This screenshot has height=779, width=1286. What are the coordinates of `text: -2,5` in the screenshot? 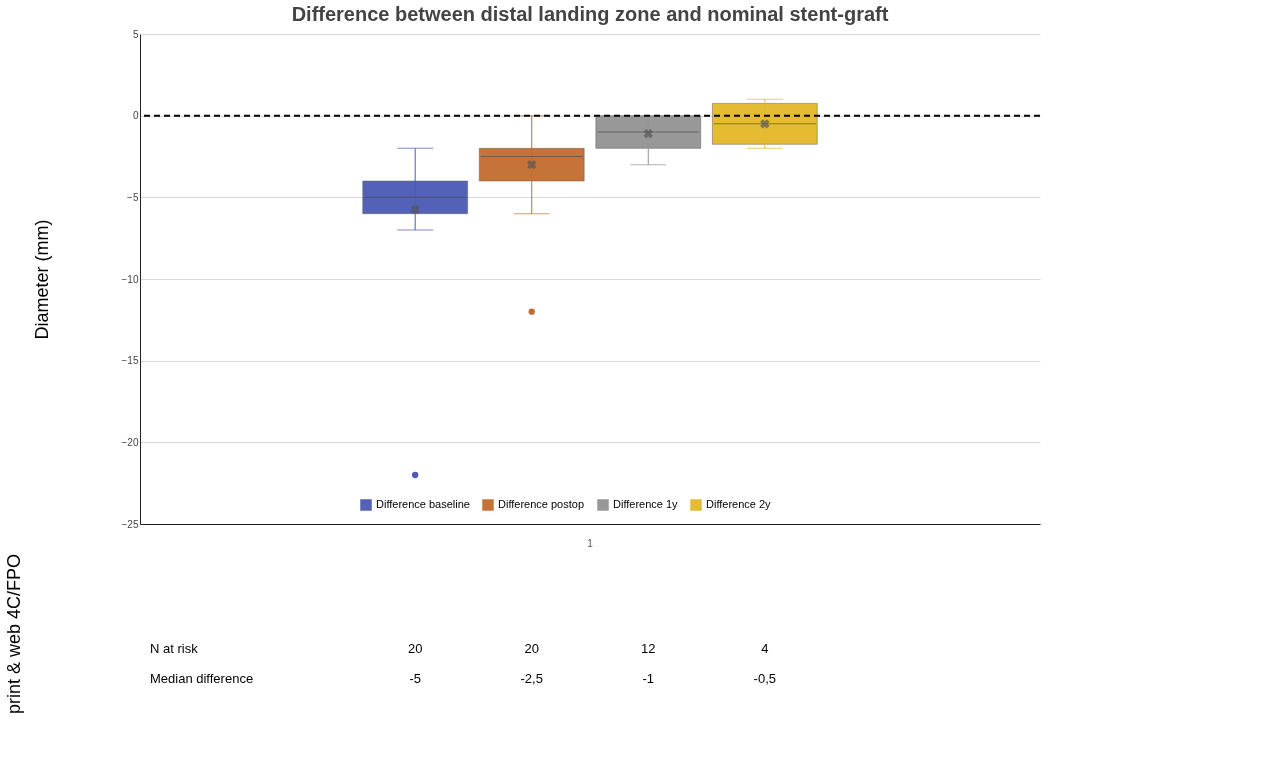 It's located at (531, 678).